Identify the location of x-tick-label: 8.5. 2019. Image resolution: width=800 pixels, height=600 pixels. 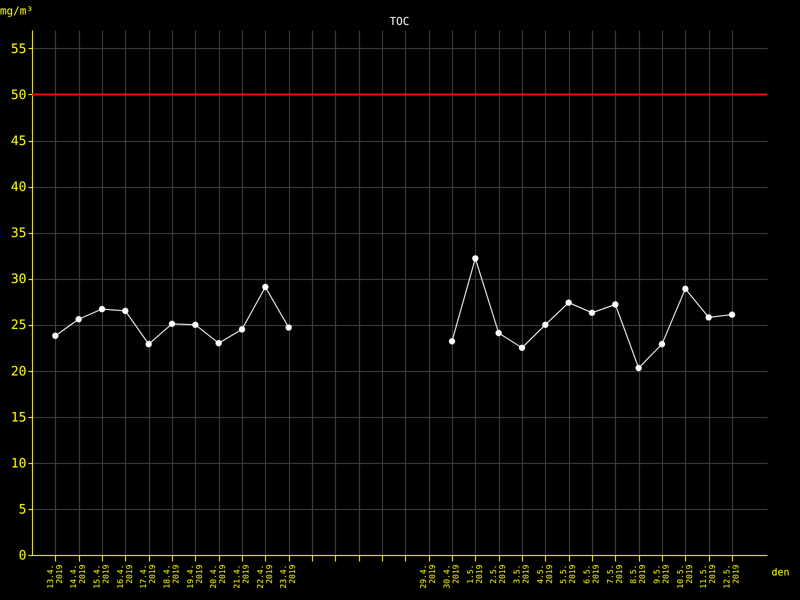
(638, 574).